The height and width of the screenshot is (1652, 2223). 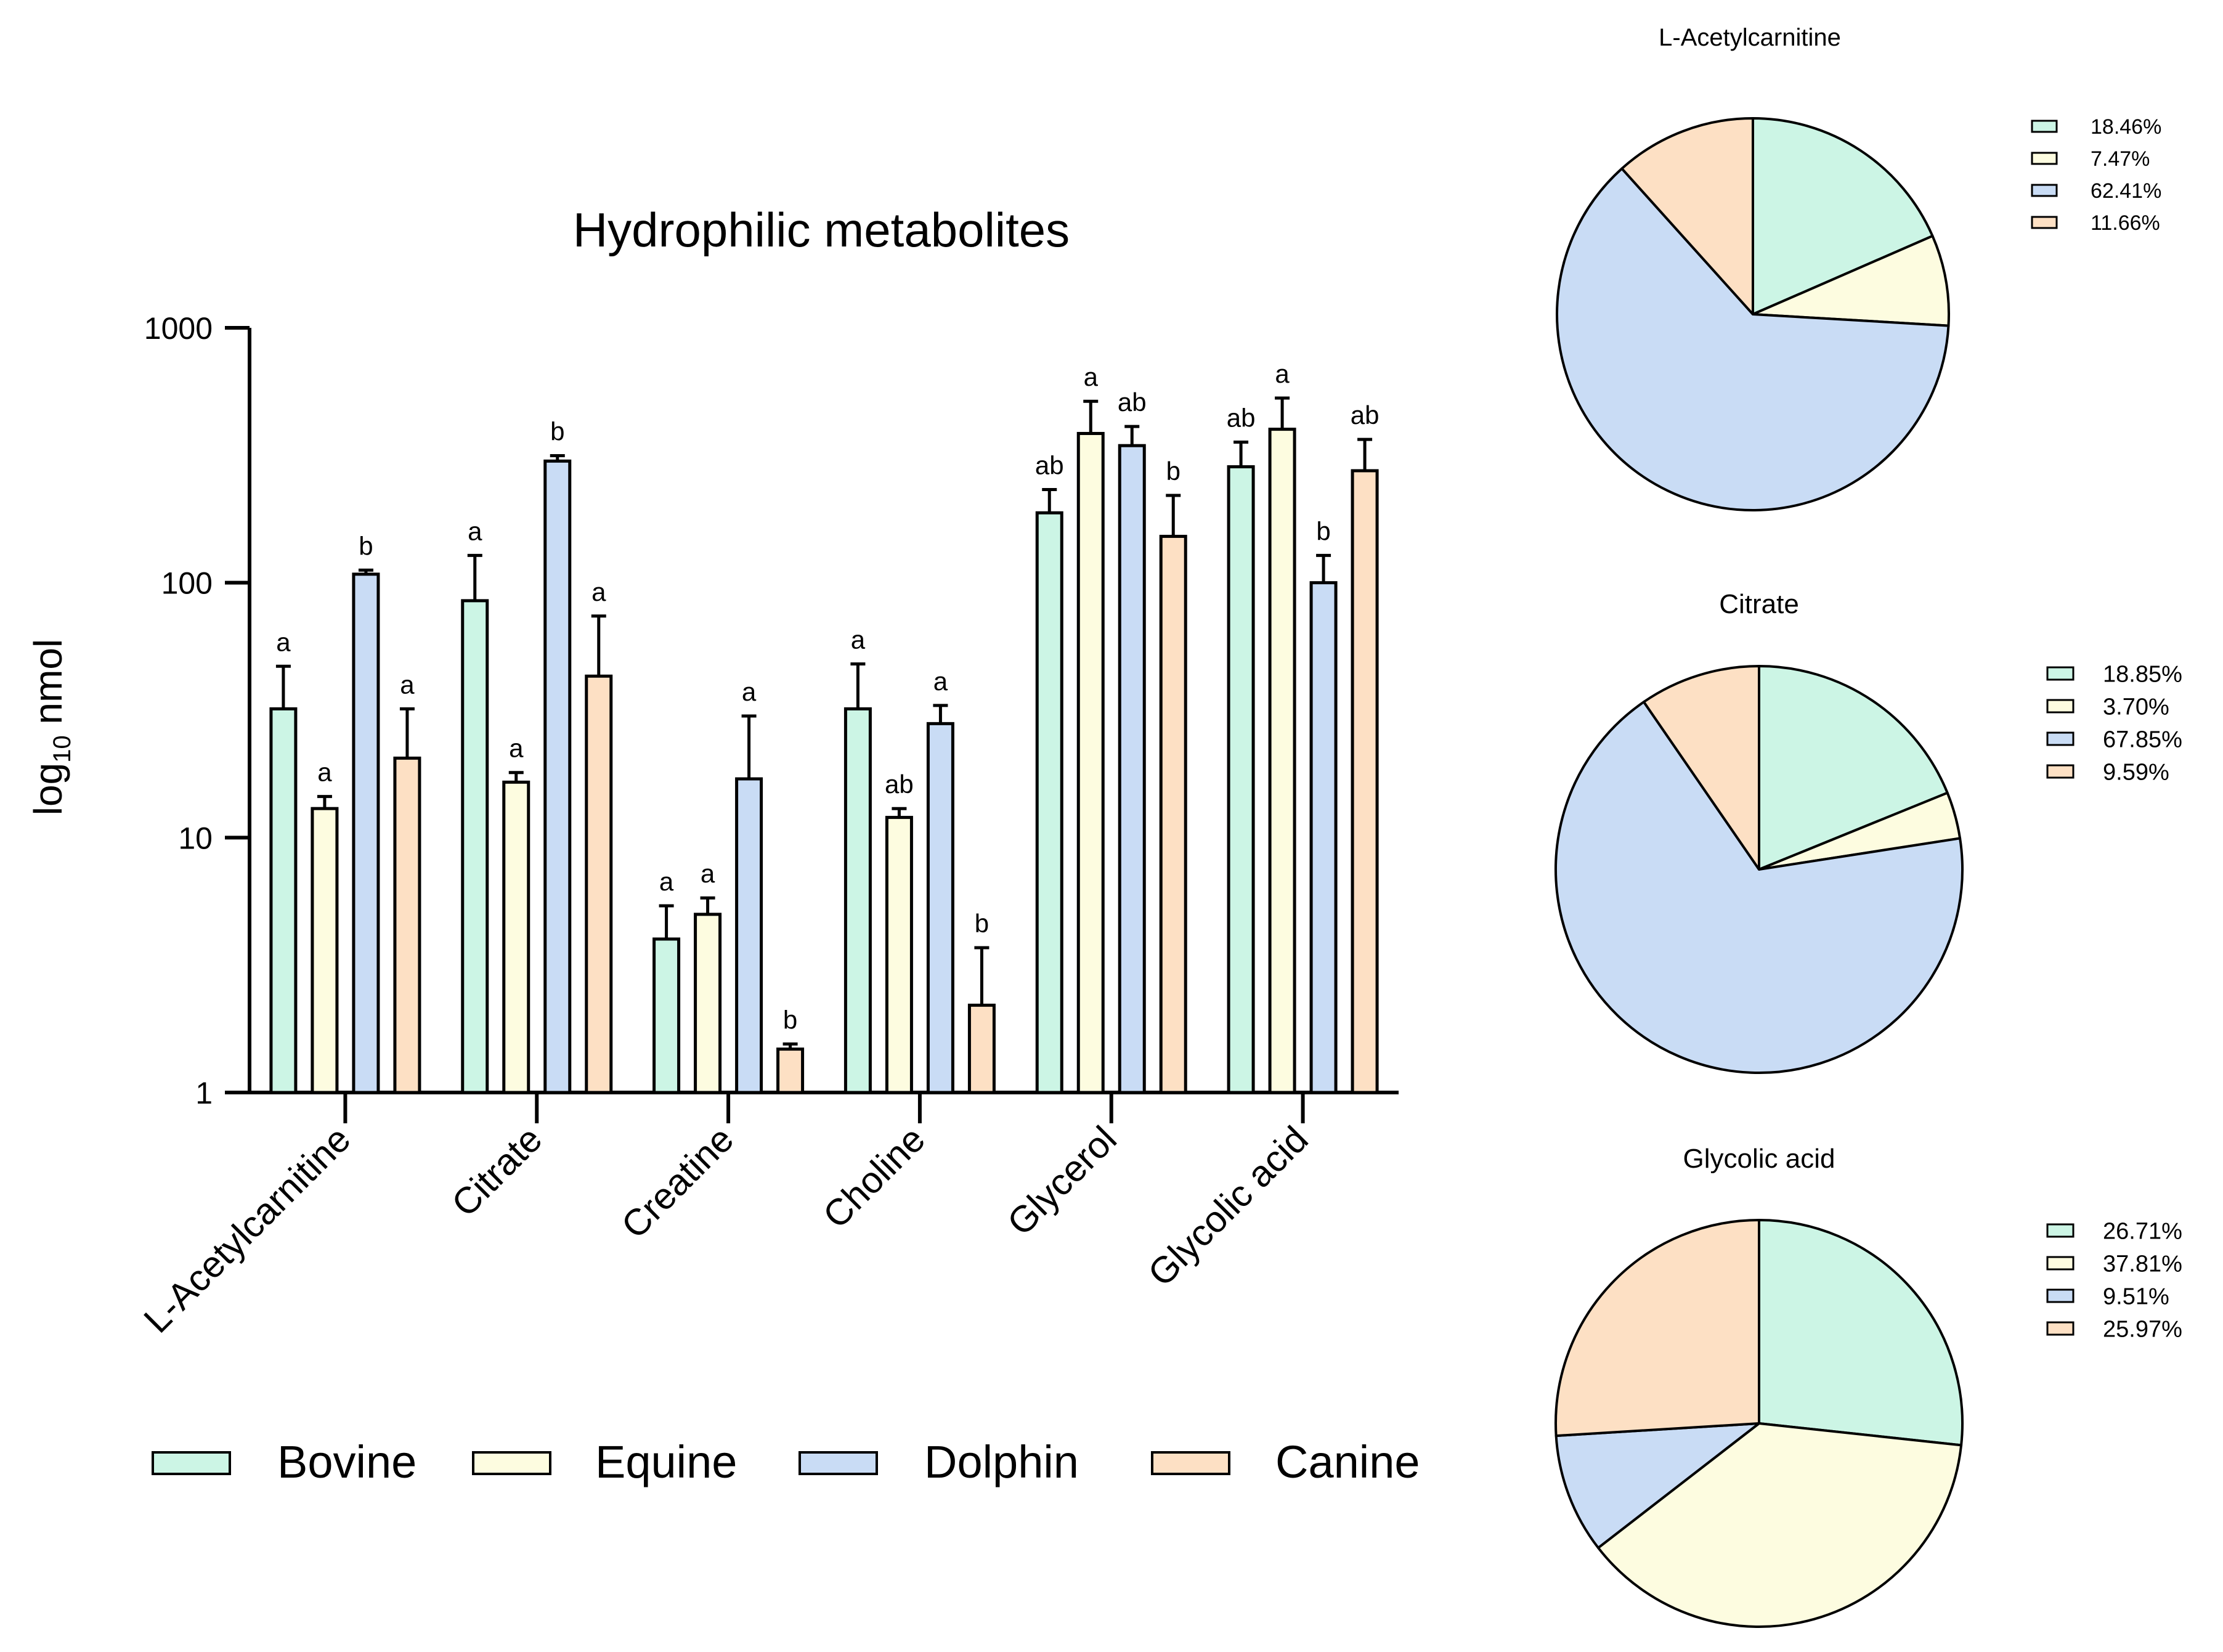 I want to click on legend-label-dolphin: Dolphin, so click(x=1001, y=1461).